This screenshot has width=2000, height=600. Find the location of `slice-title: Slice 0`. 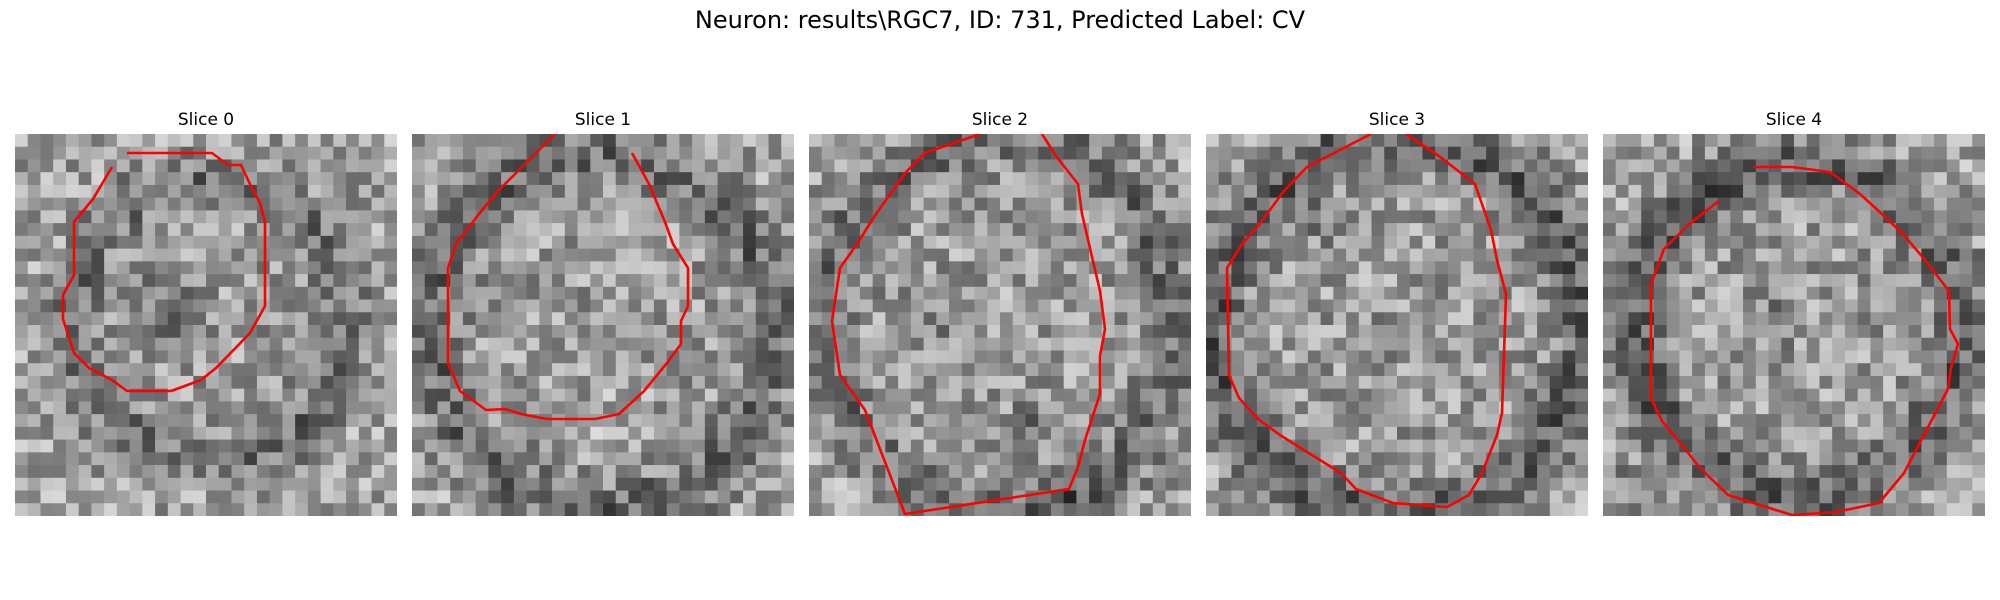

slice-title: Slice 0 is located at coordinates (206, 120).